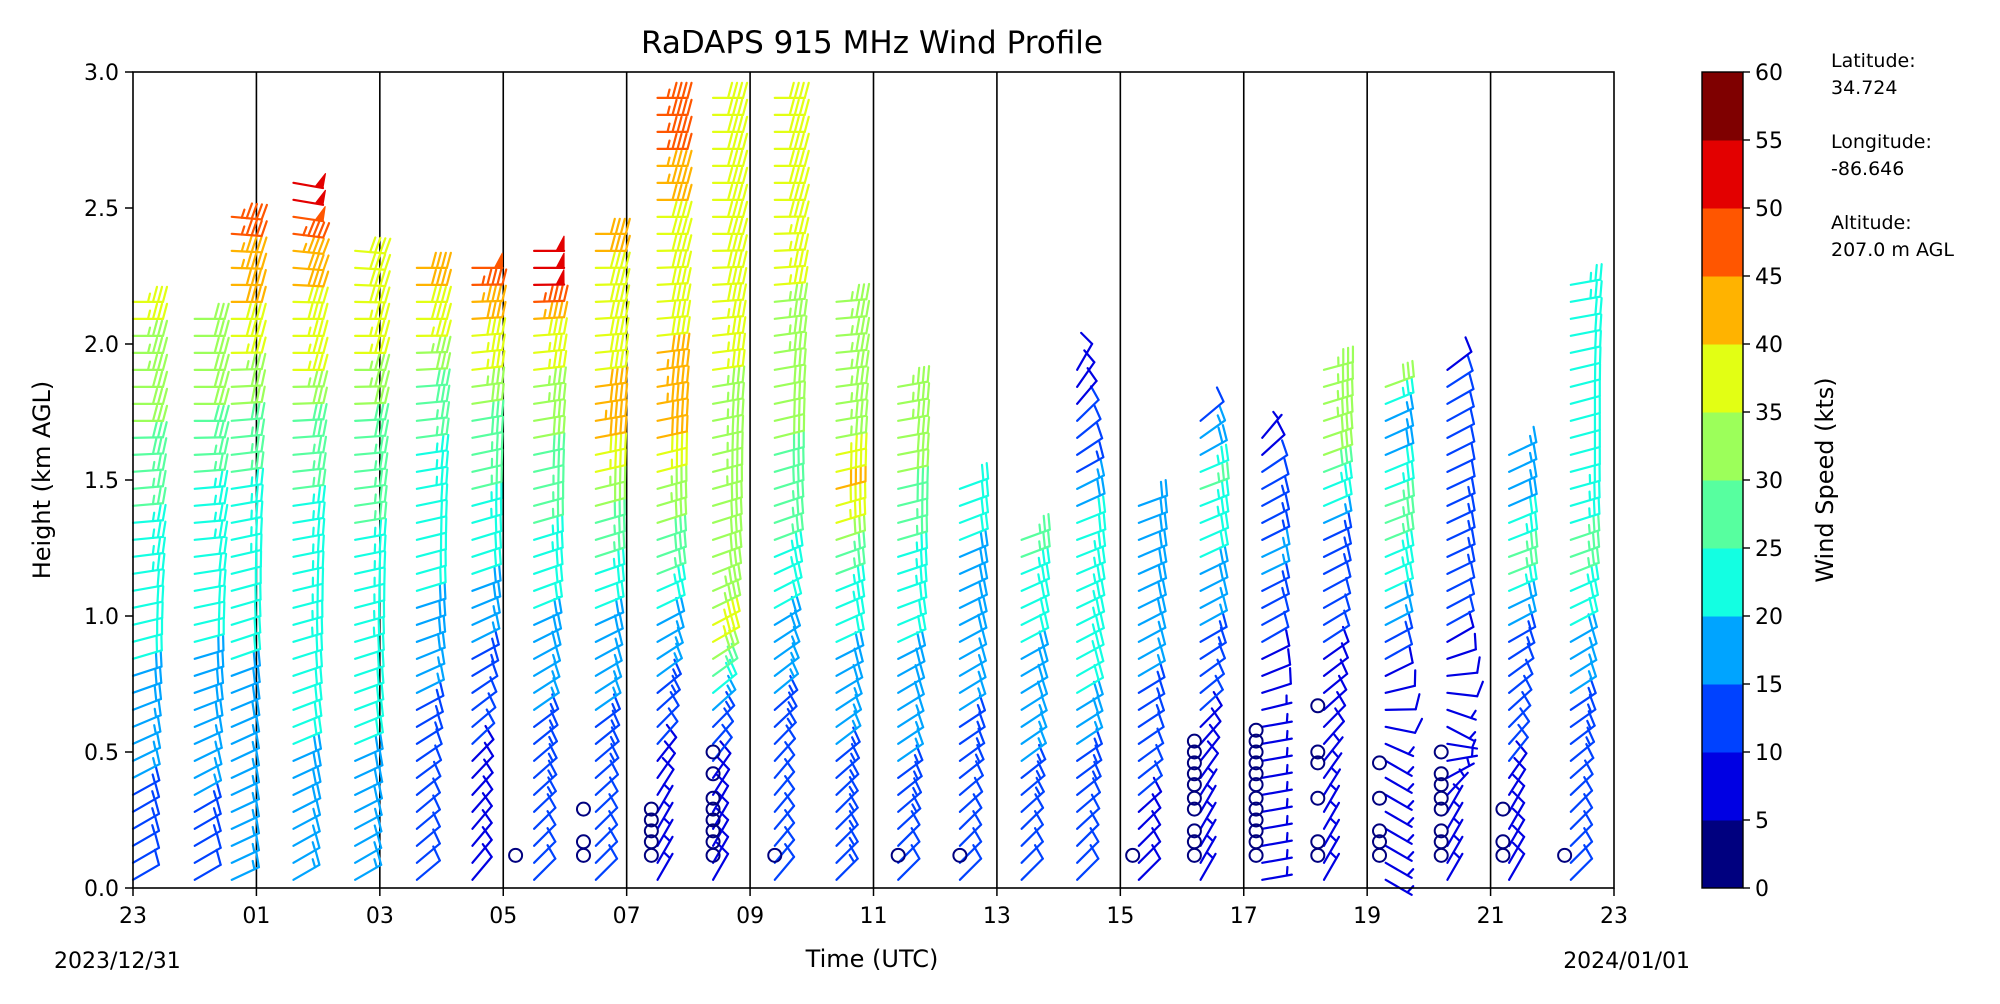 The height and width of the screenshot is (1004, 2000). Describe the element at coordinates (1871, 223) in the screenshot. I see `altitude-label: Altitude:` at that location.